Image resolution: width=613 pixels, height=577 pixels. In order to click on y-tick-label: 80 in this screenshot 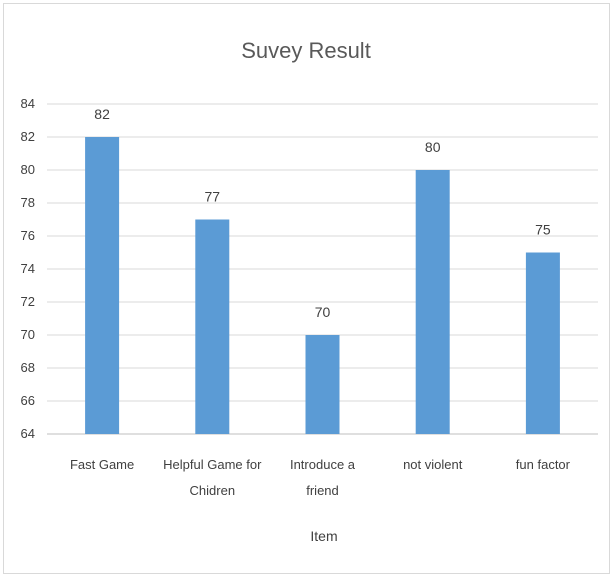, I will do `click(28, 169)`.